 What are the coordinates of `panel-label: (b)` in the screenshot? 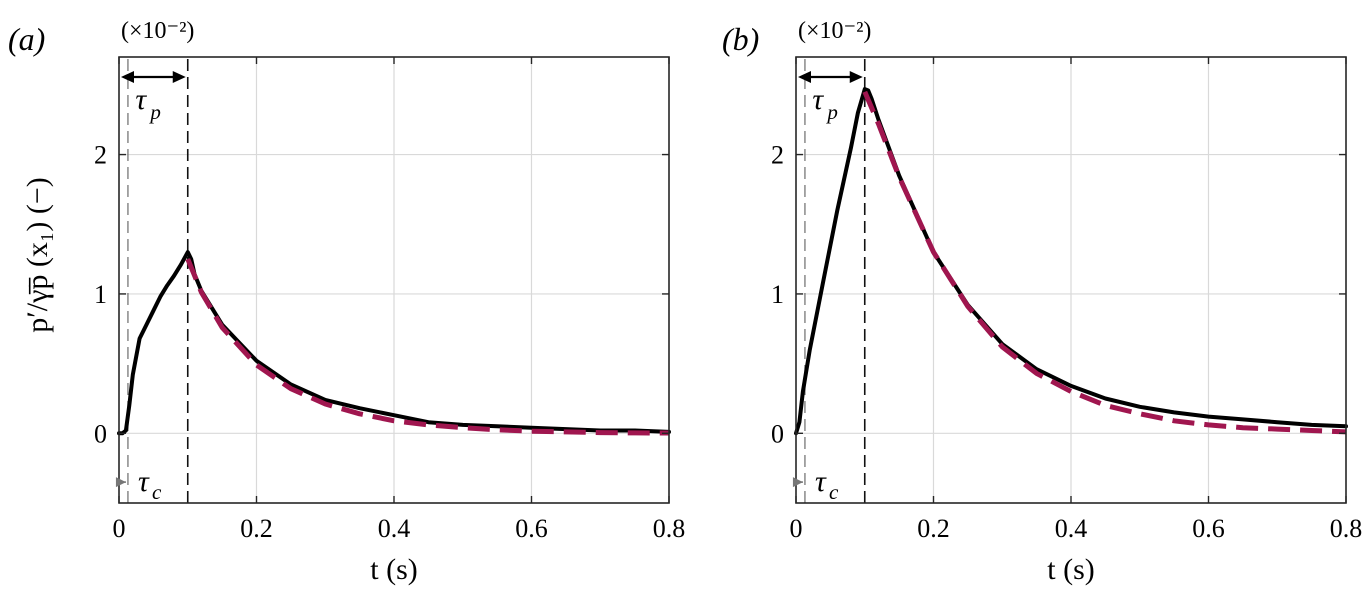 It's located at (740, 39).